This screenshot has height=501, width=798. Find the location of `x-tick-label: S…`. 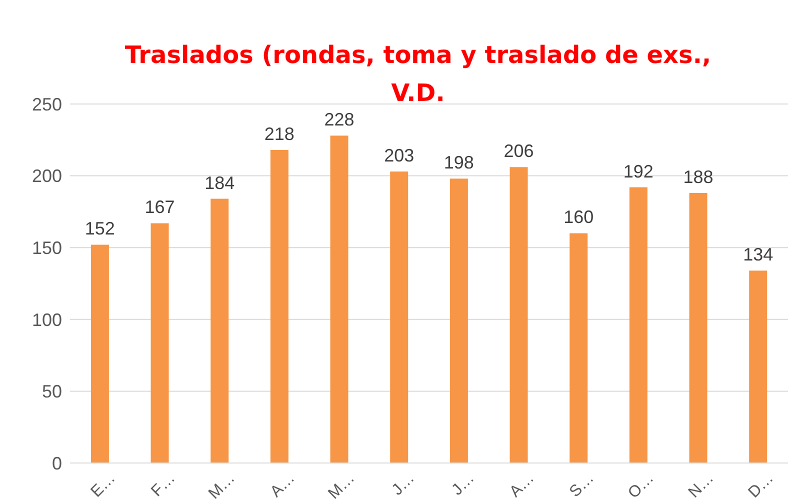

x-tick-label: S… is located at coordinates (582, 485).